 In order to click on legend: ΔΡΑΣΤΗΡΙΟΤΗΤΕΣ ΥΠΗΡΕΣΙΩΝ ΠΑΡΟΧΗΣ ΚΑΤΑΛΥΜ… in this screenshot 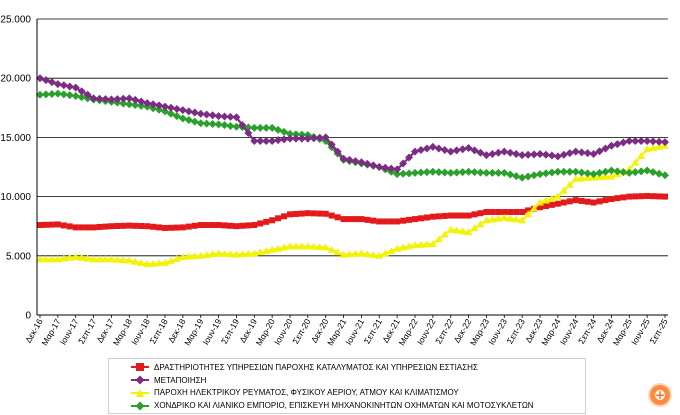, I will do `click(347, 386)`.